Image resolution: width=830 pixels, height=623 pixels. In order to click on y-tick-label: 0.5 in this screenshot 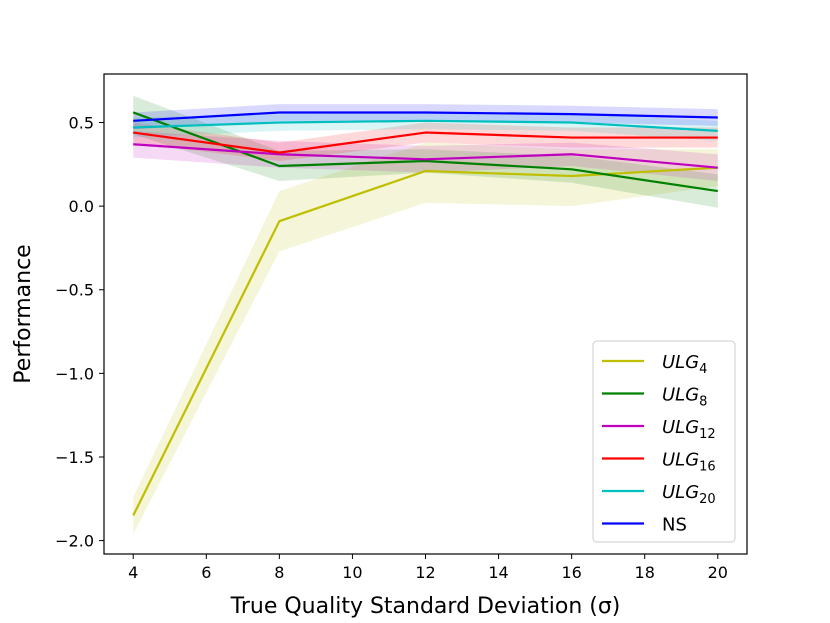, I will do `click(81, 123)`.